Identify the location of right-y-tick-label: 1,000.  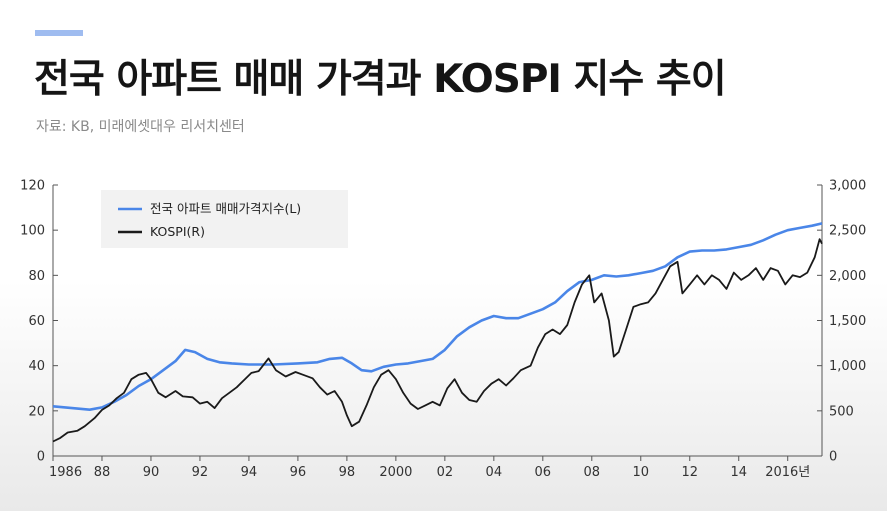
(847, 366).